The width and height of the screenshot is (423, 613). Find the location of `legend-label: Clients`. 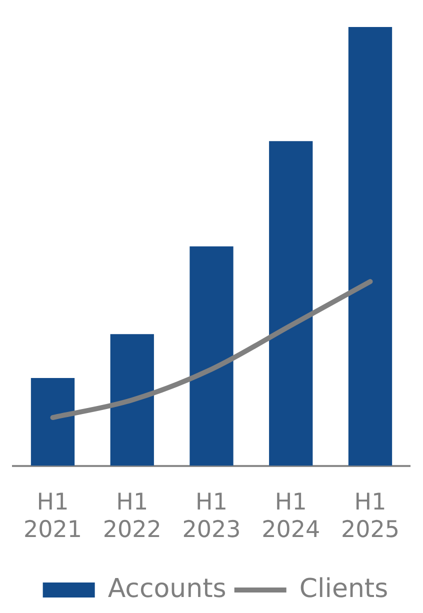

legend-label: Clients is located at coordinates (343, 589).